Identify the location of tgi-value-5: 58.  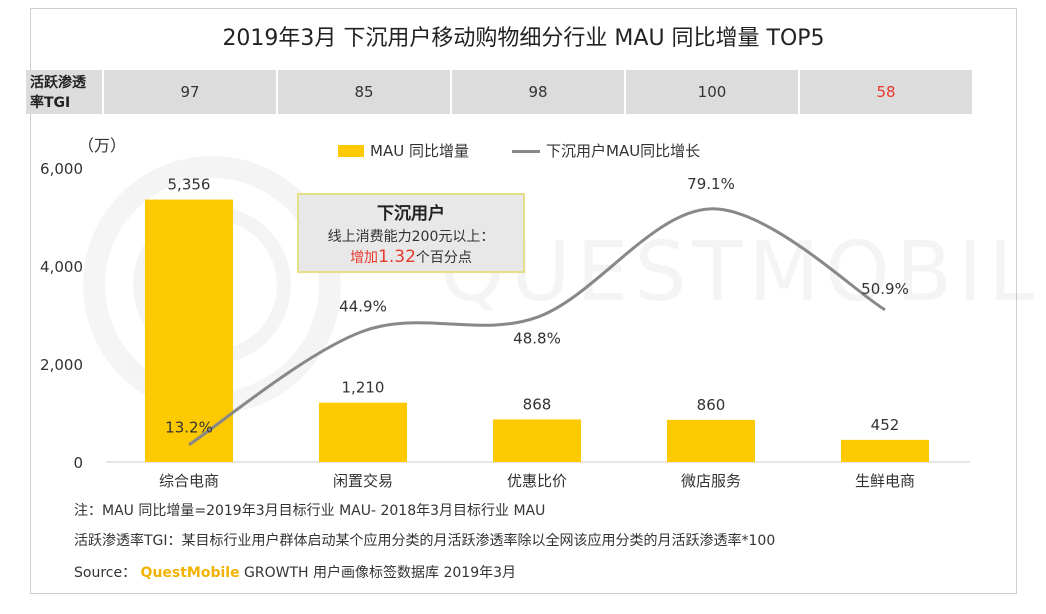
(886, 92).